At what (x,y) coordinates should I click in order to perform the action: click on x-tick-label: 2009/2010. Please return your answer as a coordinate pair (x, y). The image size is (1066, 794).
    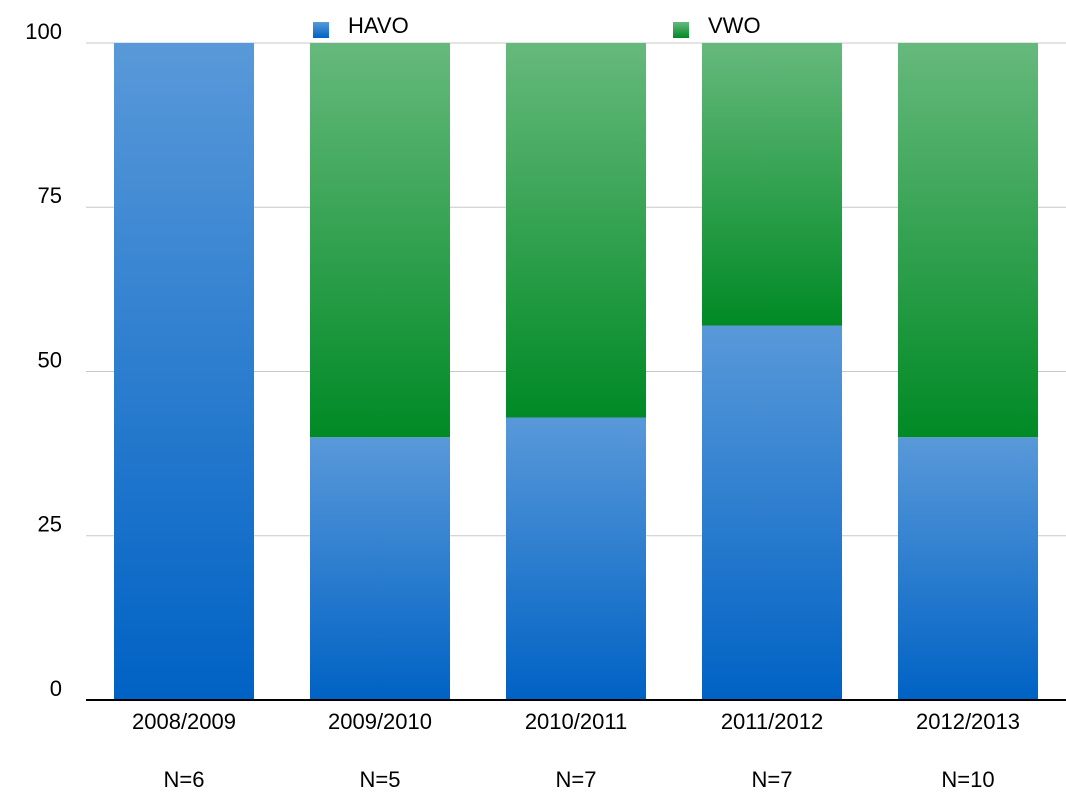
    Looking at the image, I should click on (380, 721).